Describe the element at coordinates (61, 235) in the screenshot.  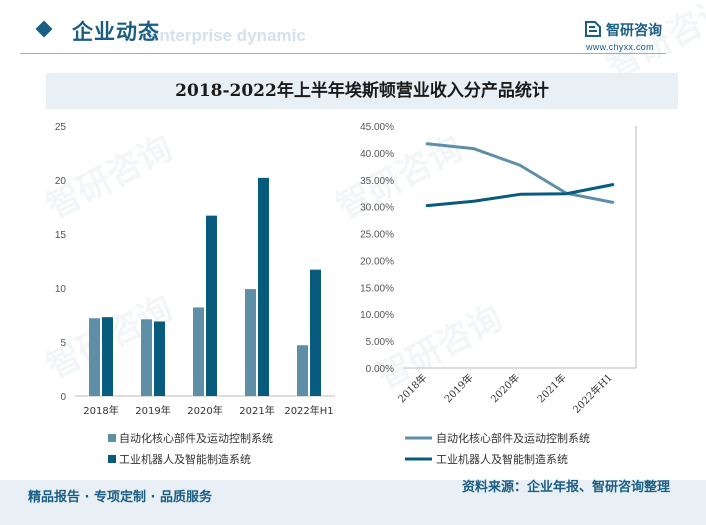
I see `y-tick-label: 15` at that location.